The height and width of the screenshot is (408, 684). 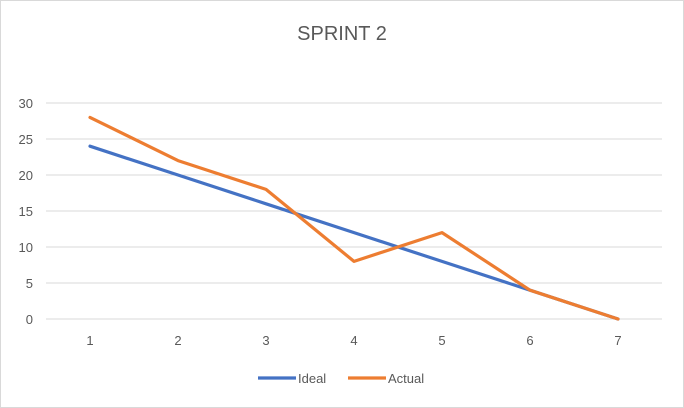 I want to click on legend: Ideal Actual, so click(x=341, y=378).